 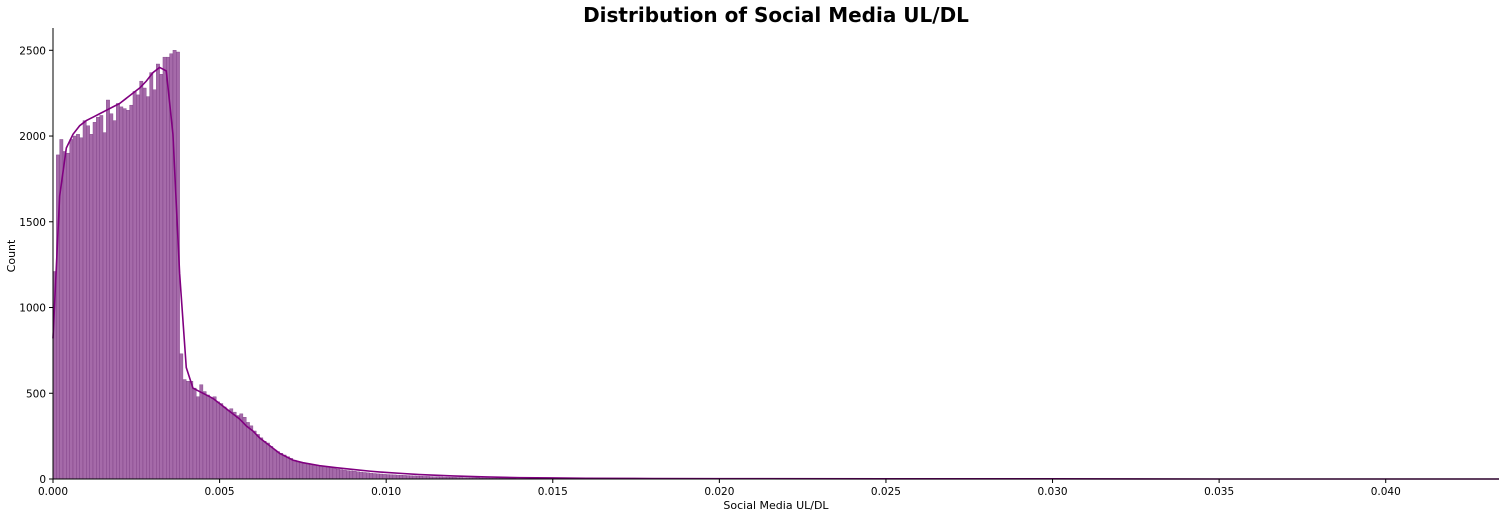 What do you see at coordinates (32, 137) in the screenshot?
I see `y-tick-label: 2000` at bounding box center [32, 137].